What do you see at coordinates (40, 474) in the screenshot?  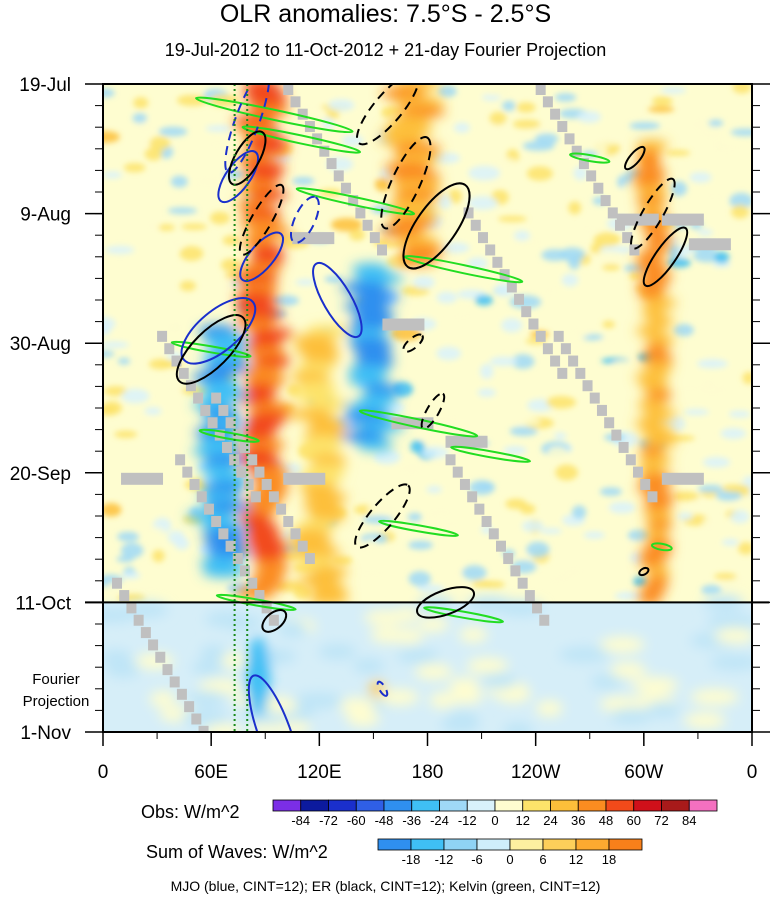 I see `y-tick-label: 20-Sep` at bounding box center [40, 474].